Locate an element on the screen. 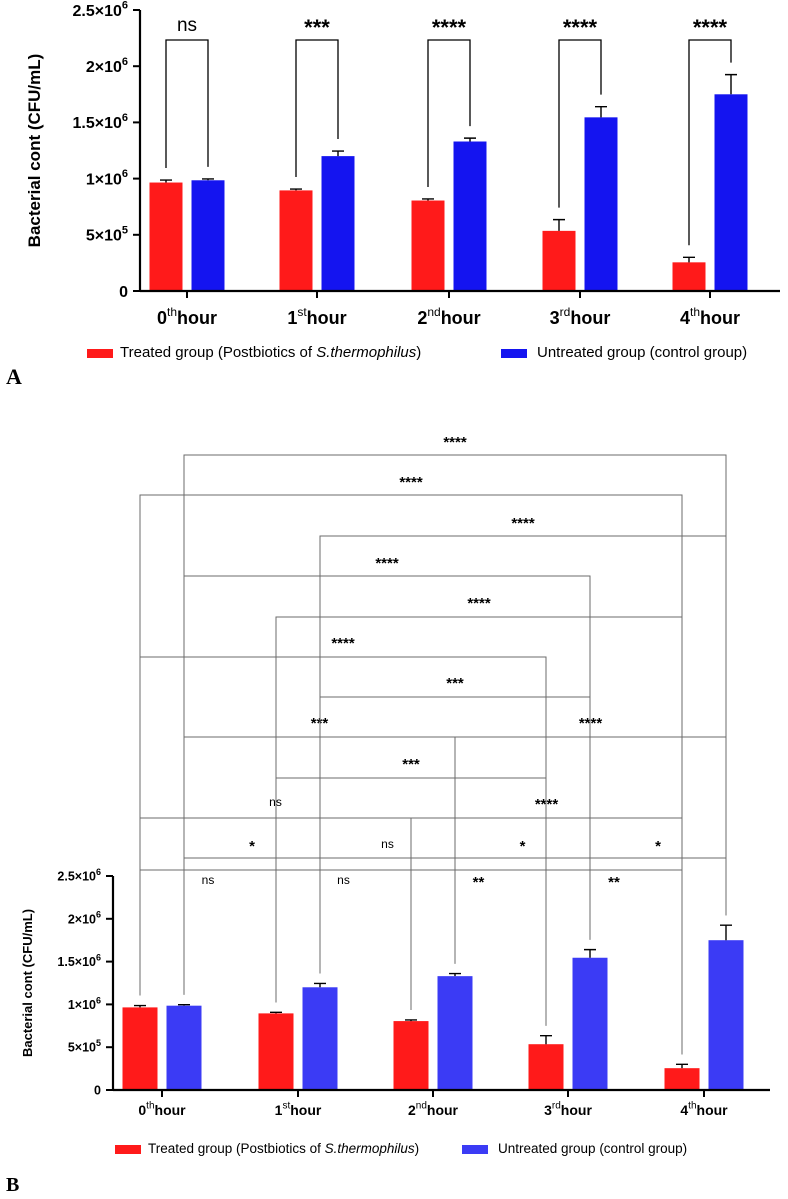 This screenshot has width=788, height=1199. panel-letter: B is located at coordinates (12, 1185).